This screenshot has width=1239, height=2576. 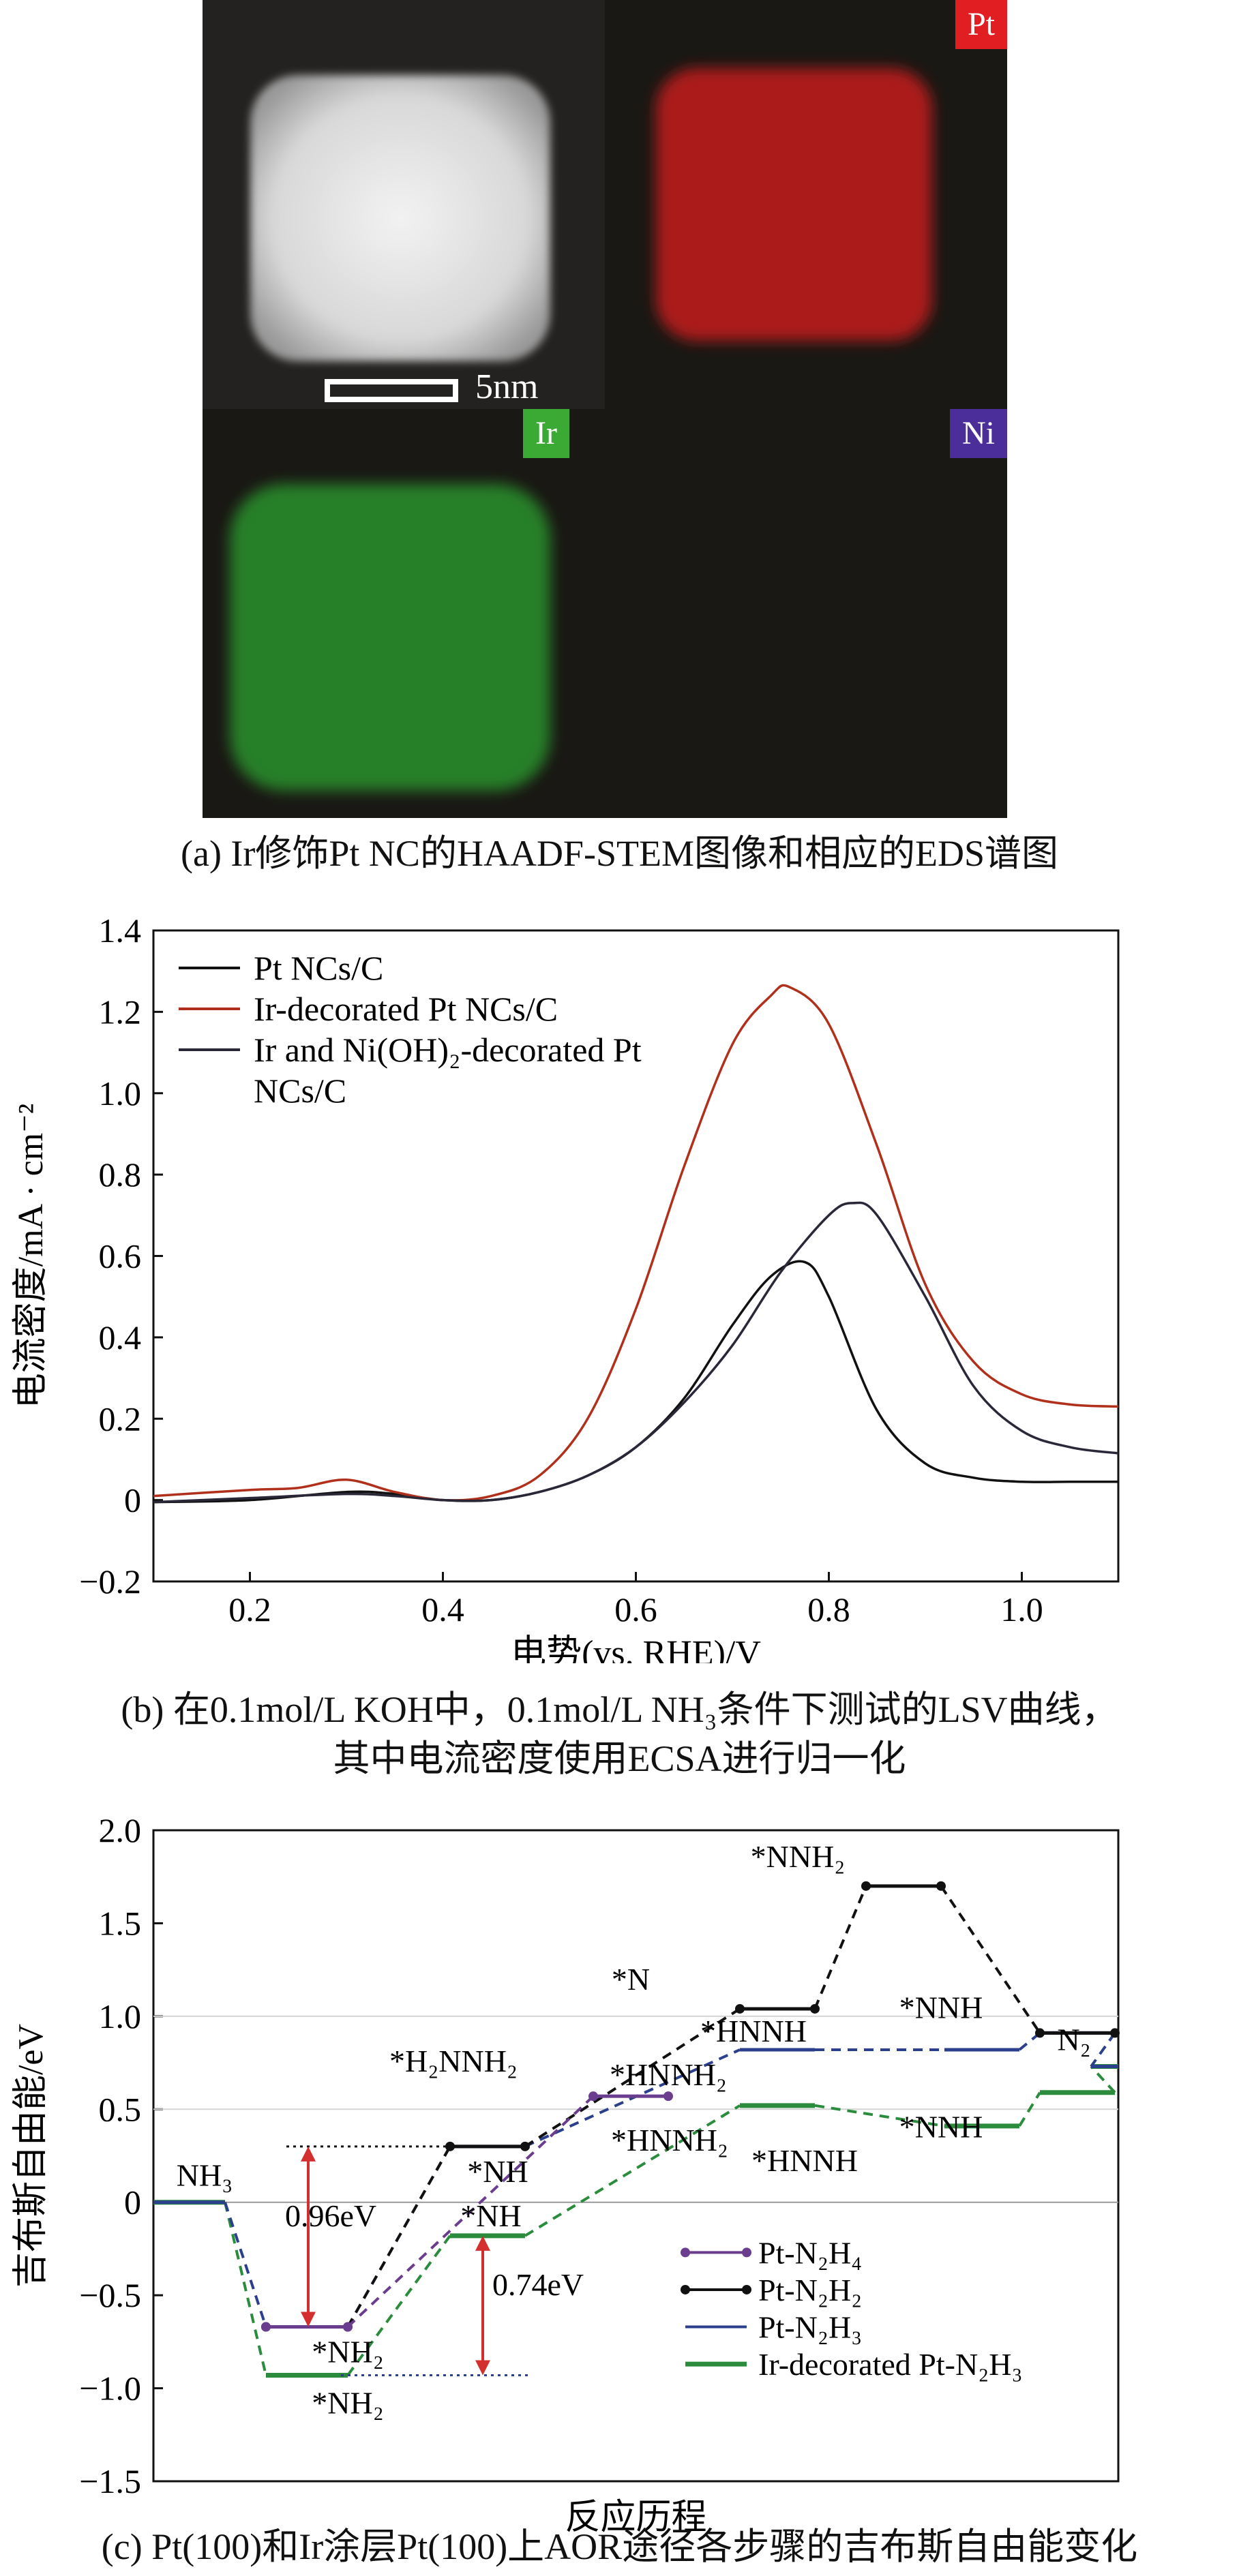 I want to click on y-axis-label: 吉布斯自由能/eV, so click(x=31, y=2156).